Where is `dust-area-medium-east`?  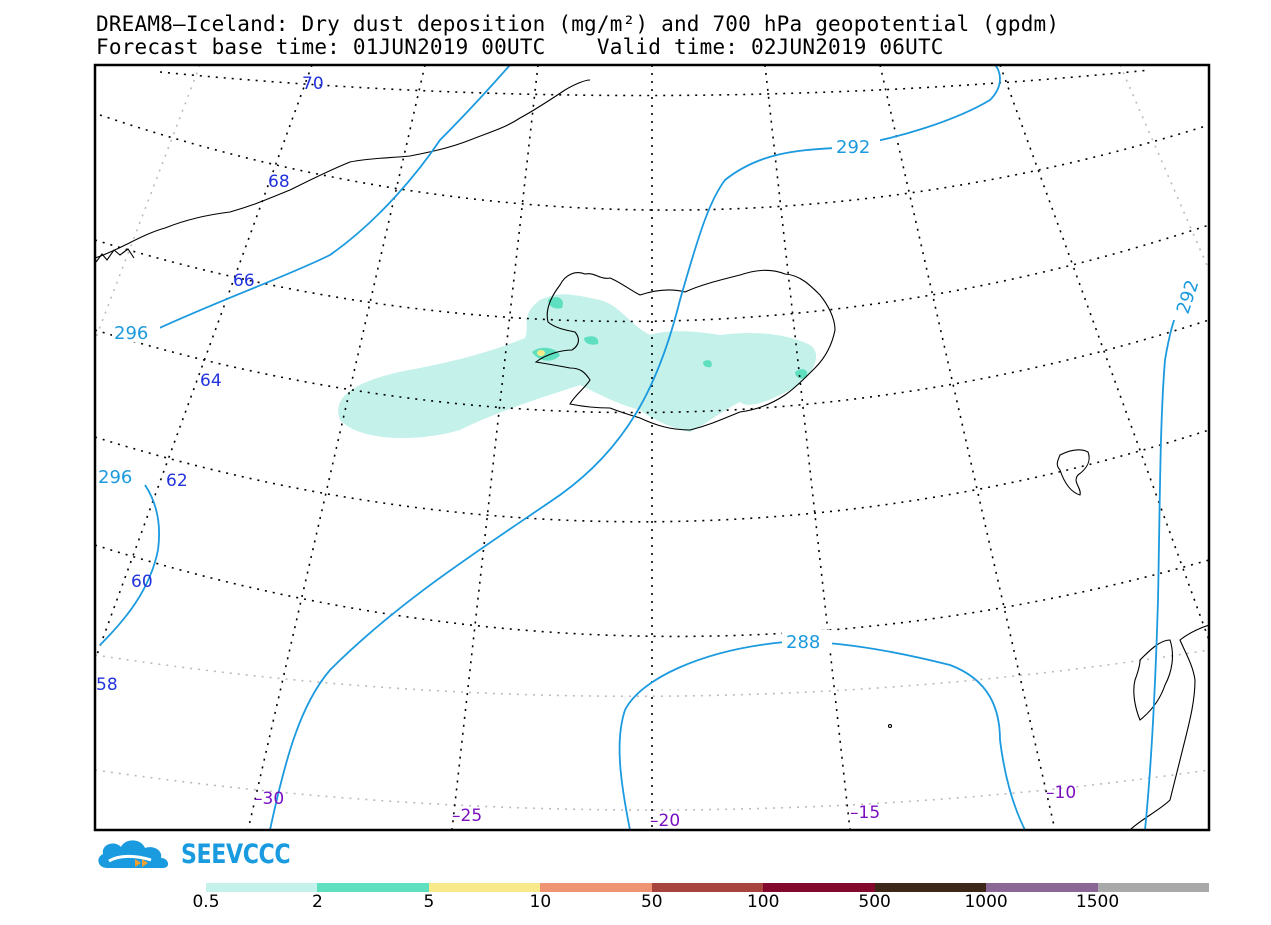
dust-area-medium-east is located at coordinates (801, 374).